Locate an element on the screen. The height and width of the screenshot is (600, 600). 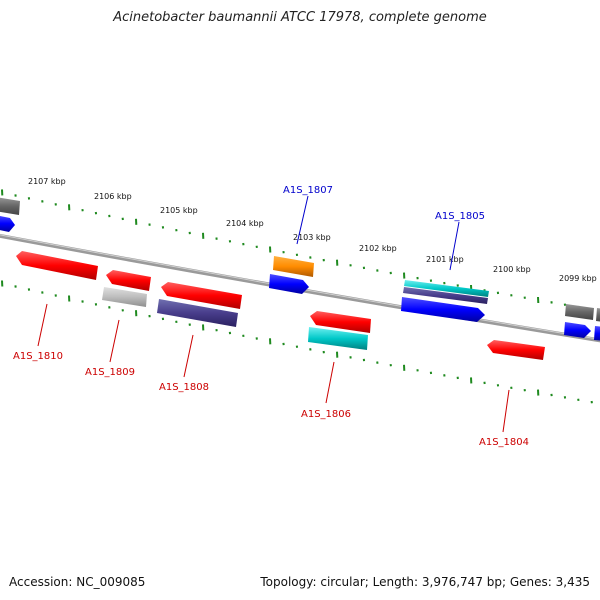
gene-label-a1s-1810: A1S_1810 is located at coordinates (38, 356).